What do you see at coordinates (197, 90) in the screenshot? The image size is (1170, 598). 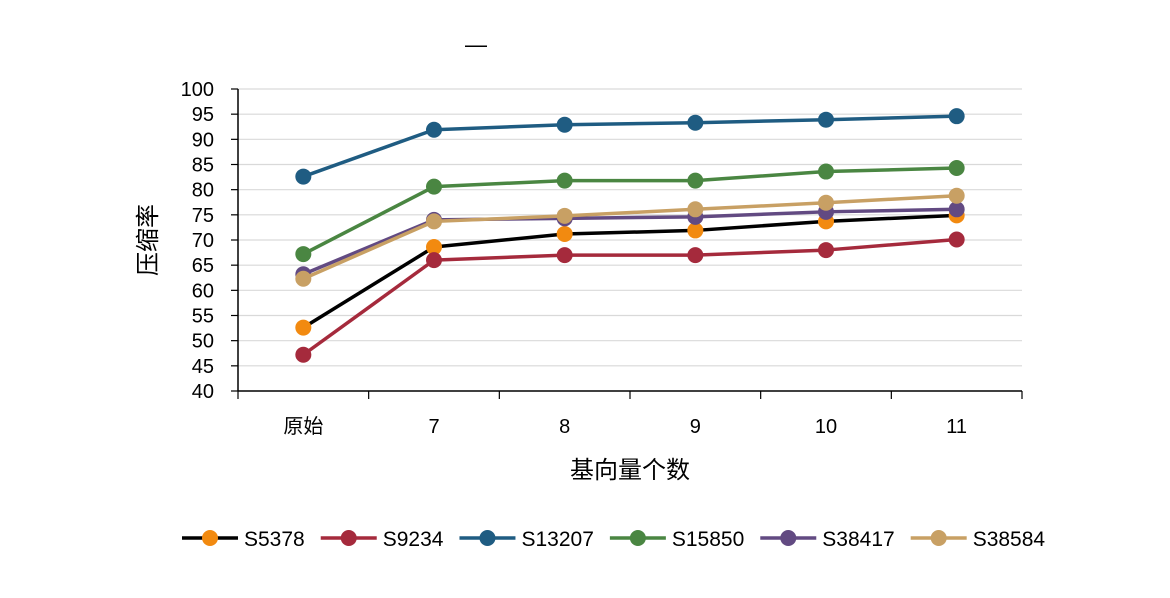 I see `y-tick-label: 100` at bounding box center [197, 90].